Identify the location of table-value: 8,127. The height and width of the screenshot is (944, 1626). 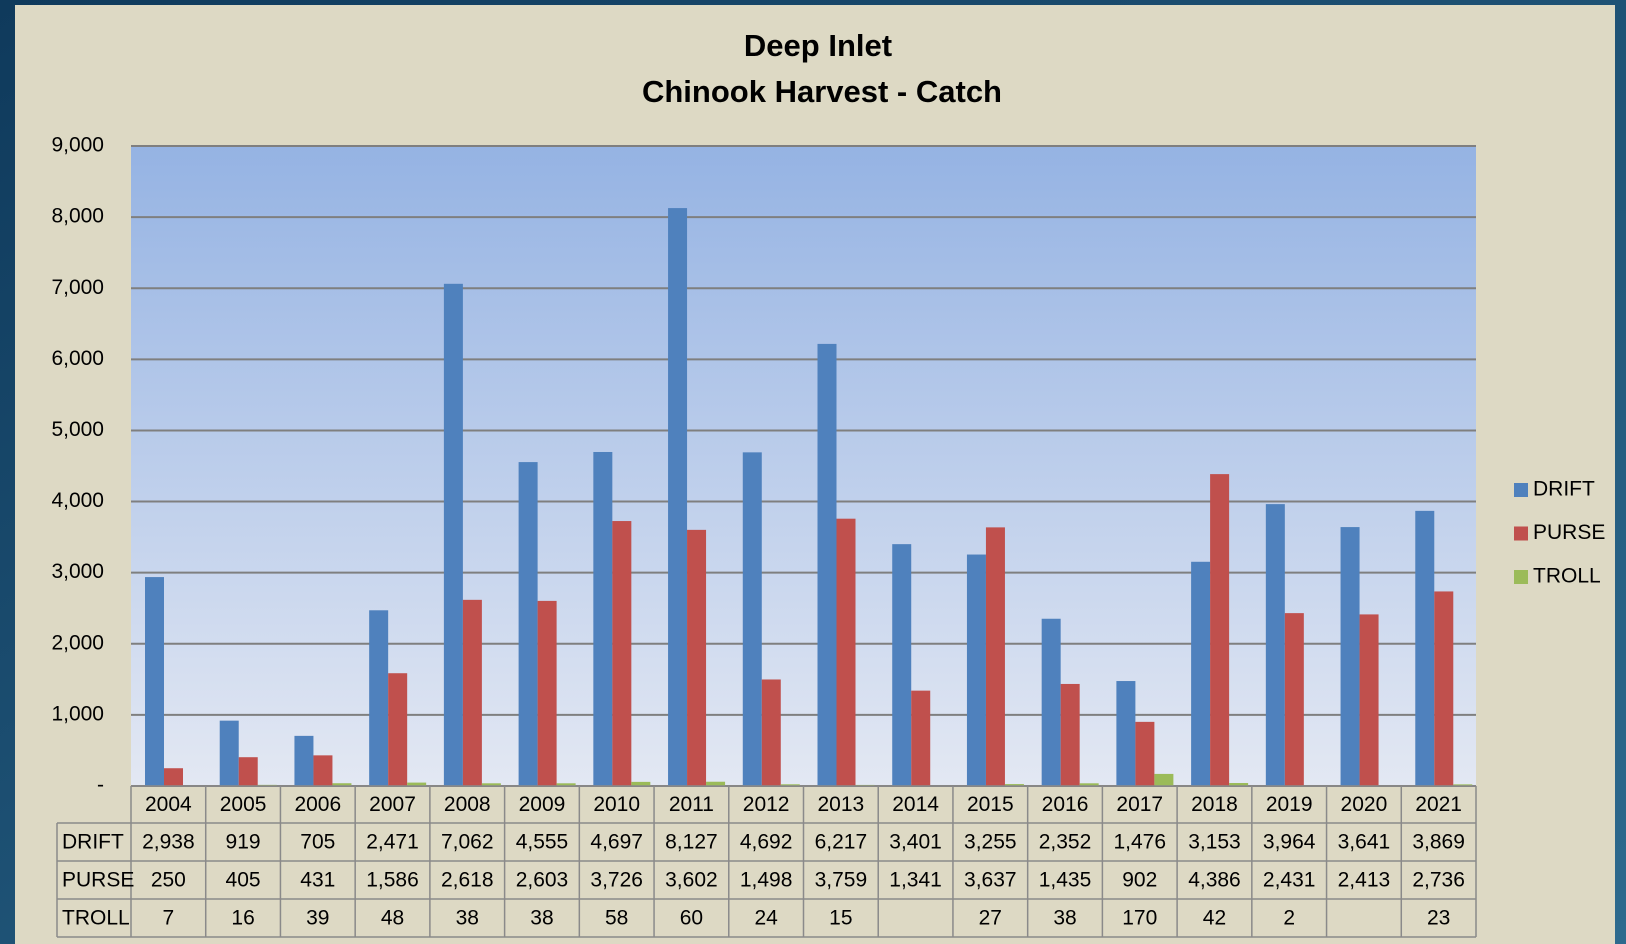
(691, 842).